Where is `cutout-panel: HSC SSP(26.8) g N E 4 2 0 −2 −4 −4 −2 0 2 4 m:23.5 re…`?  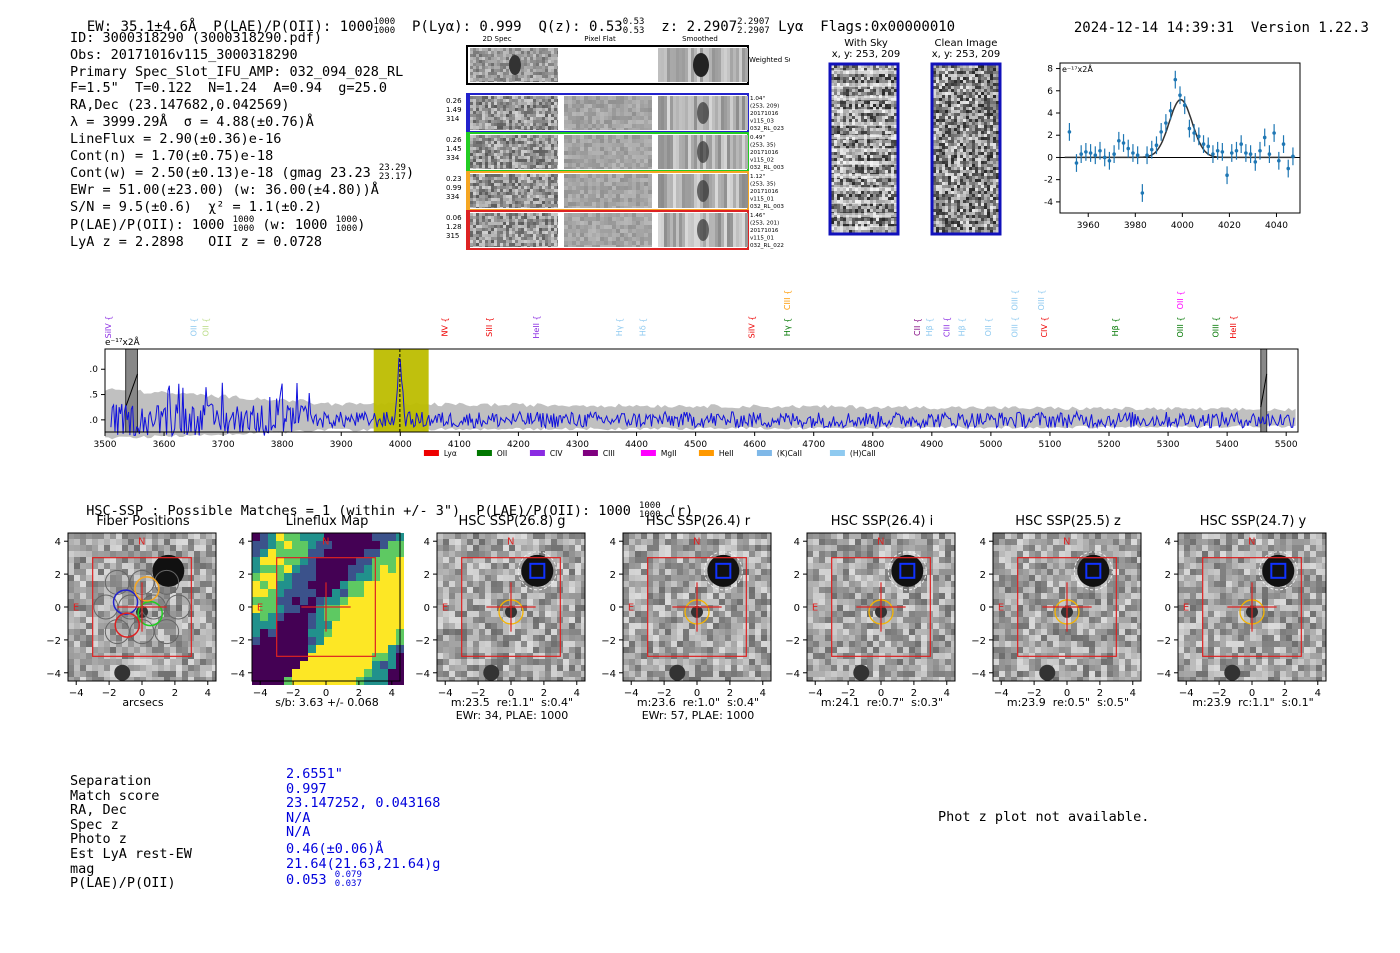 cutout-panel: HSC SSP(26.8) g N E 4 2 0 −2 −4 −4 −2 0 2 4 m:23.5 re… is located at coordinates (512, 617).